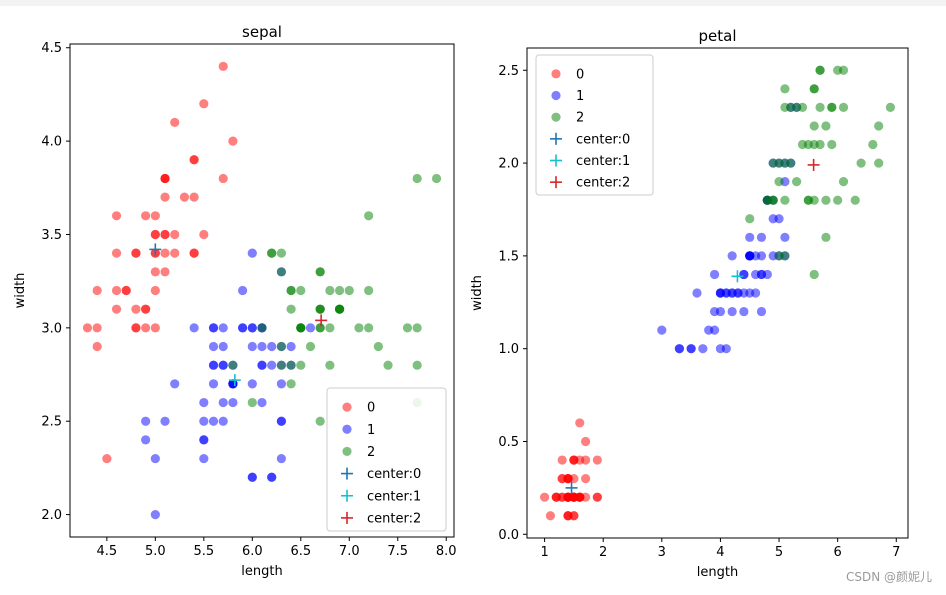 The width and height of the screenshot is (946, 595). What do you see at coordinates (262, 32) in the screenshot?
I see `chart-title: sepal` at bounding box center [262, 32].